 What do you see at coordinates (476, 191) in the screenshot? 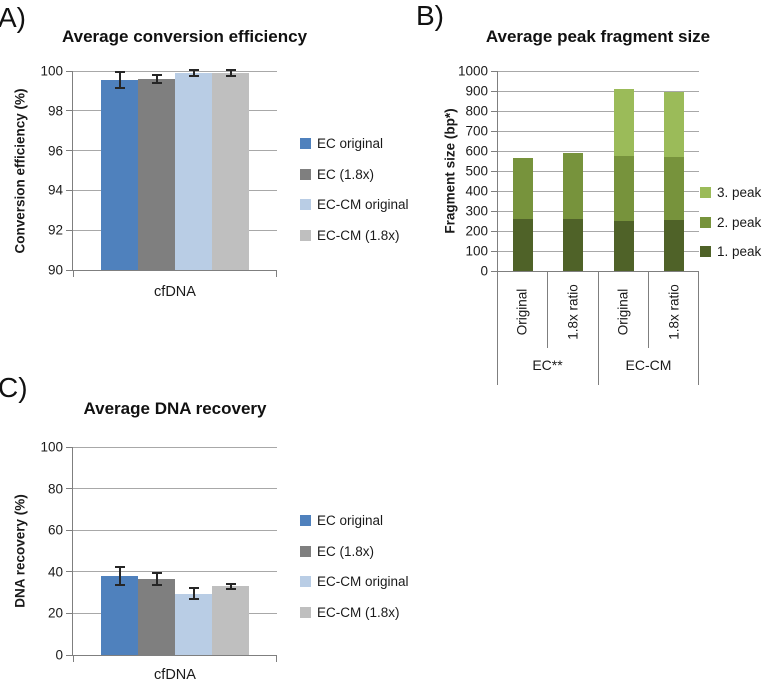
I see `y-tick-label: 400` at bounding box center [476, 191].